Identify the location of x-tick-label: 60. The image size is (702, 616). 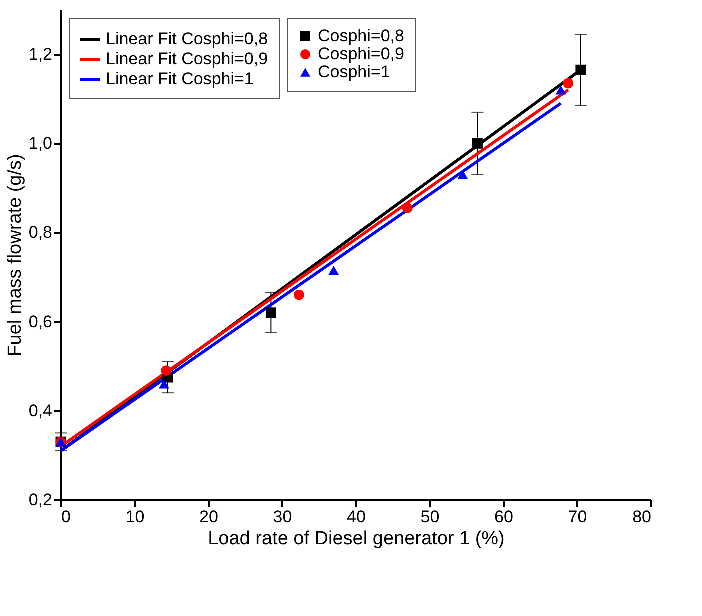
(504, 517).